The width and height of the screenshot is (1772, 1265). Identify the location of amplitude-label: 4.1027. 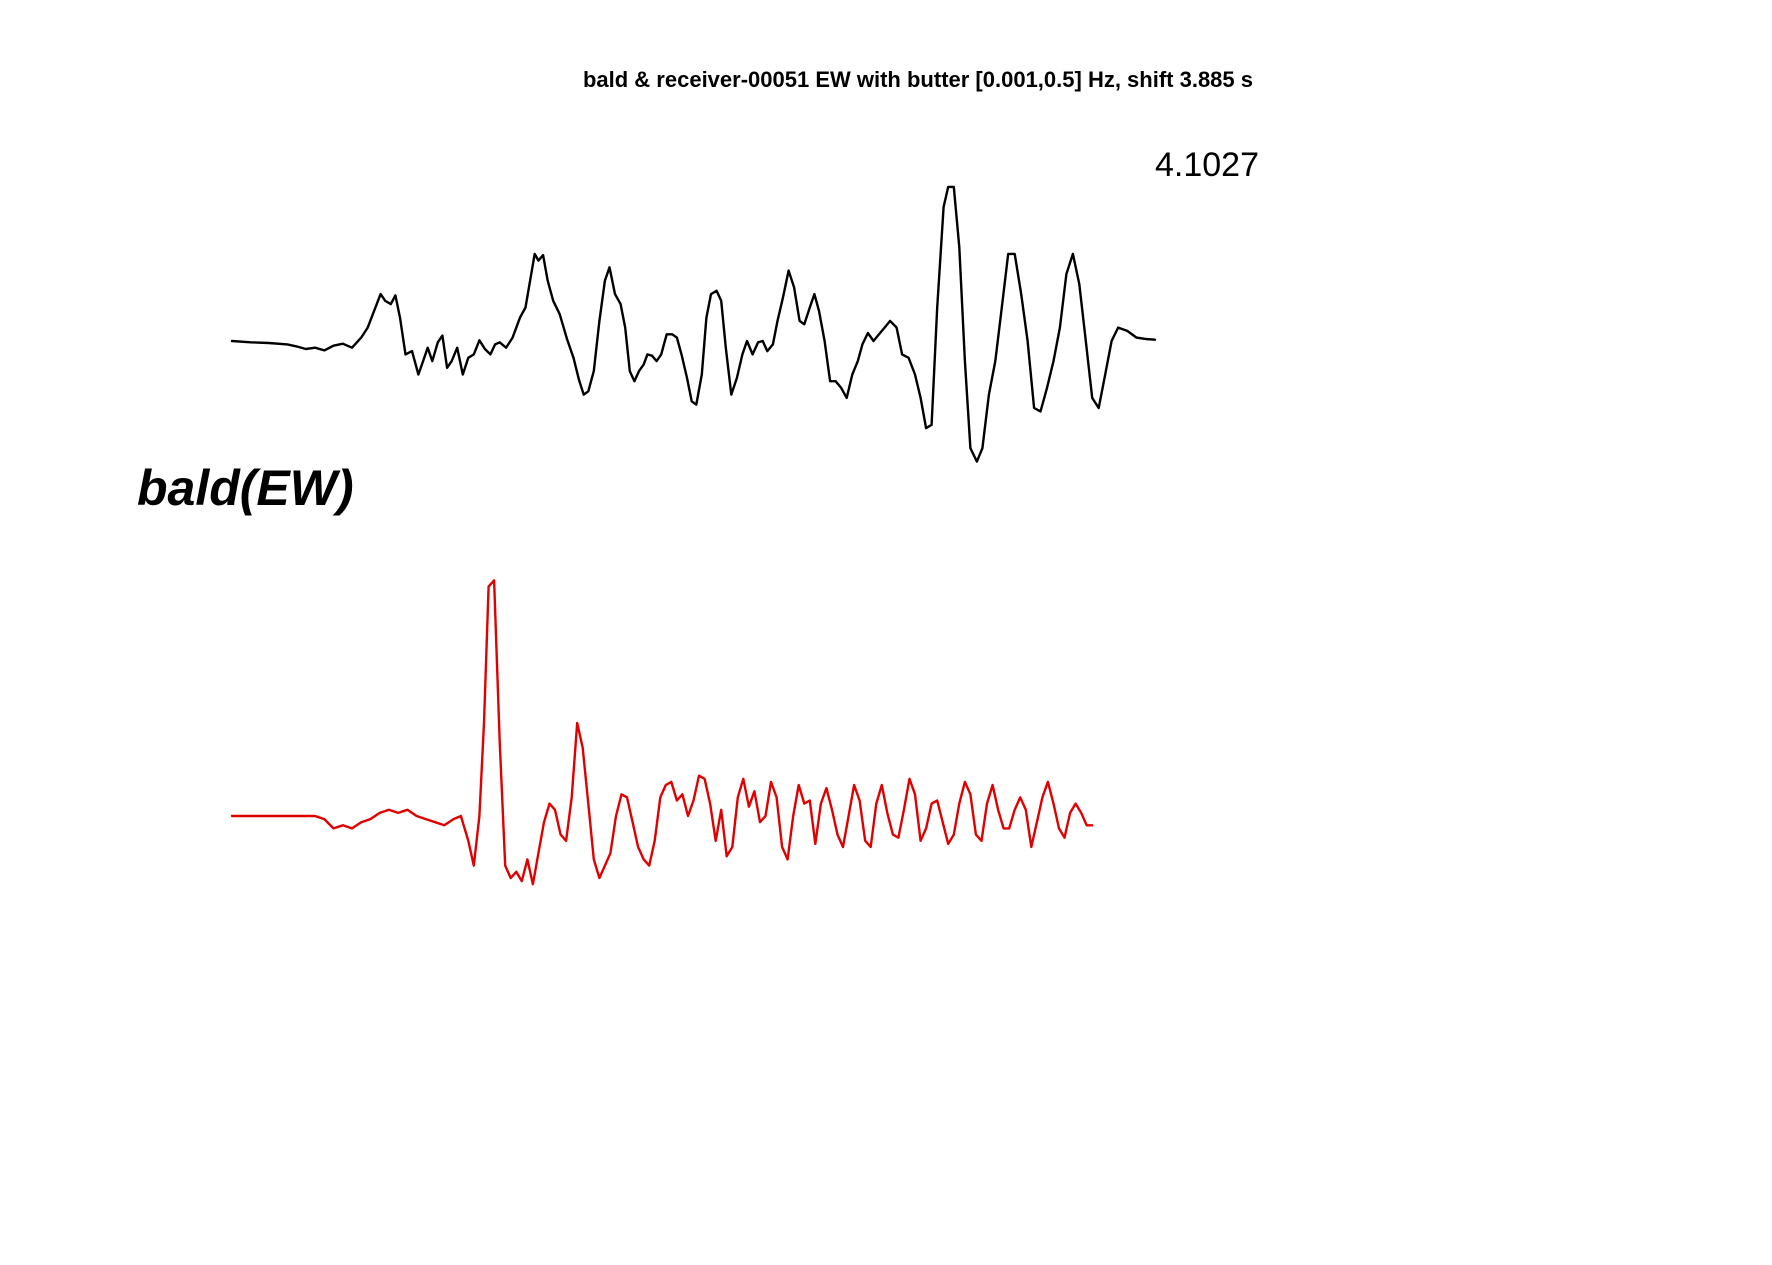
(1207, 165).